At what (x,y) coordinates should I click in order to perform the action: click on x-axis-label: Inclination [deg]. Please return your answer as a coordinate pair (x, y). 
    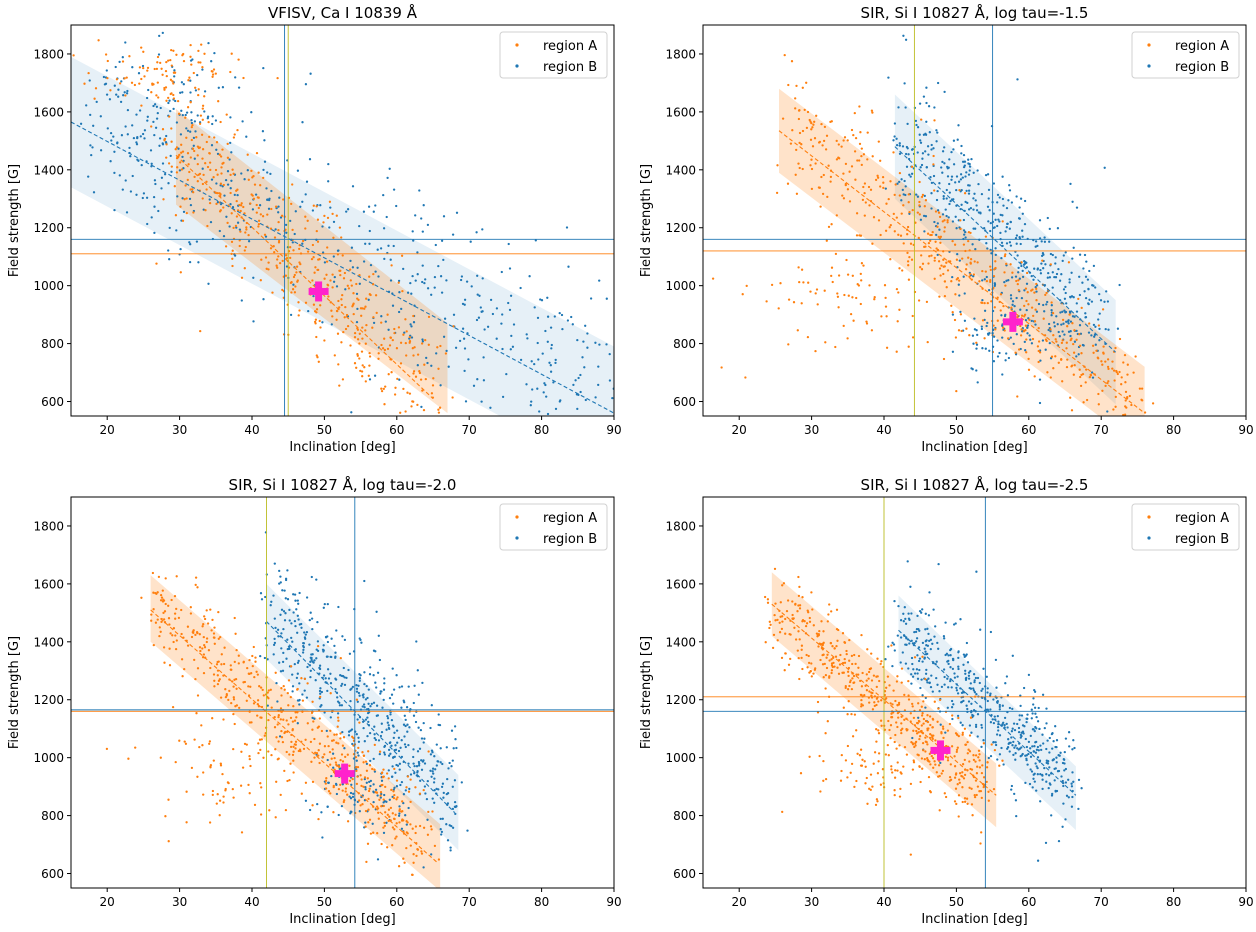
    Looking at the image, I should click on (974, 447).